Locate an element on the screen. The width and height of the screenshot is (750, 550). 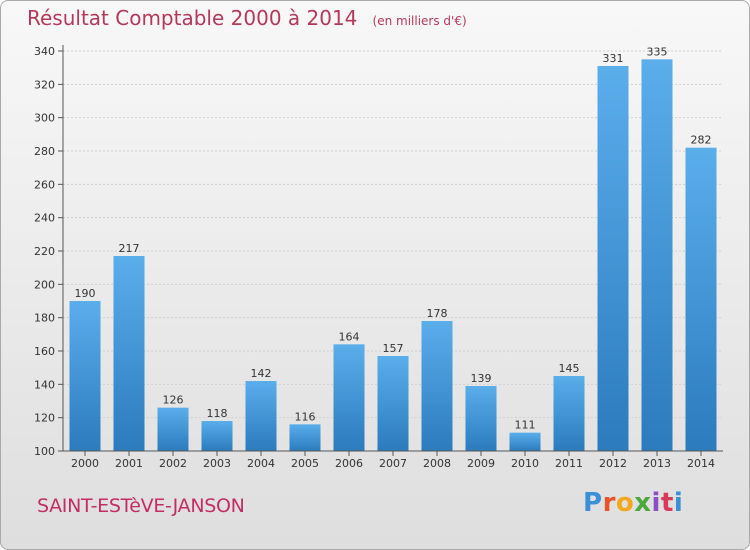
data-label: 178 is located at coordinates (437, 313).